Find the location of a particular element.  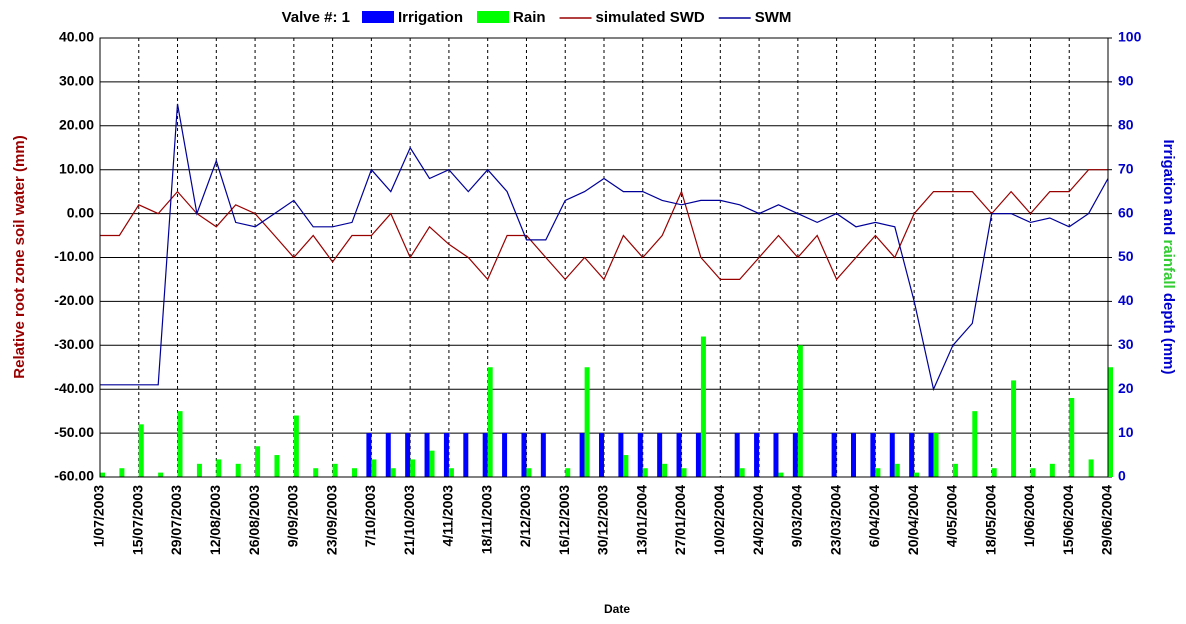

y2-tick-label: 50 is located at coordinates (1126, 256).